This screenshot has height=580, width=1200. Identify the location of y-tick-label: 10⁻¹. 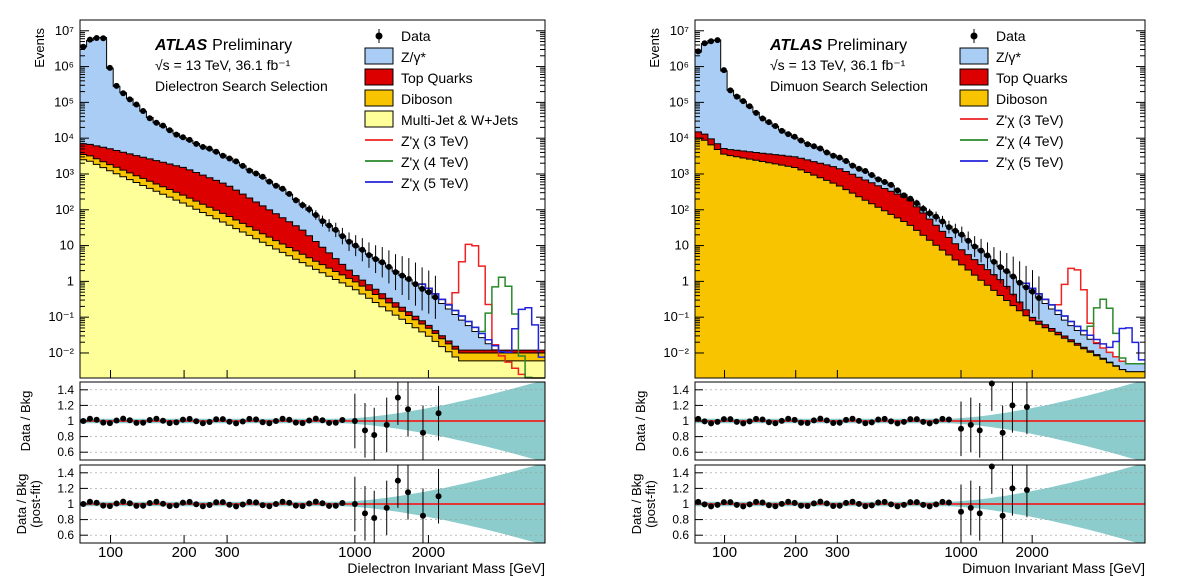
(676, 316).